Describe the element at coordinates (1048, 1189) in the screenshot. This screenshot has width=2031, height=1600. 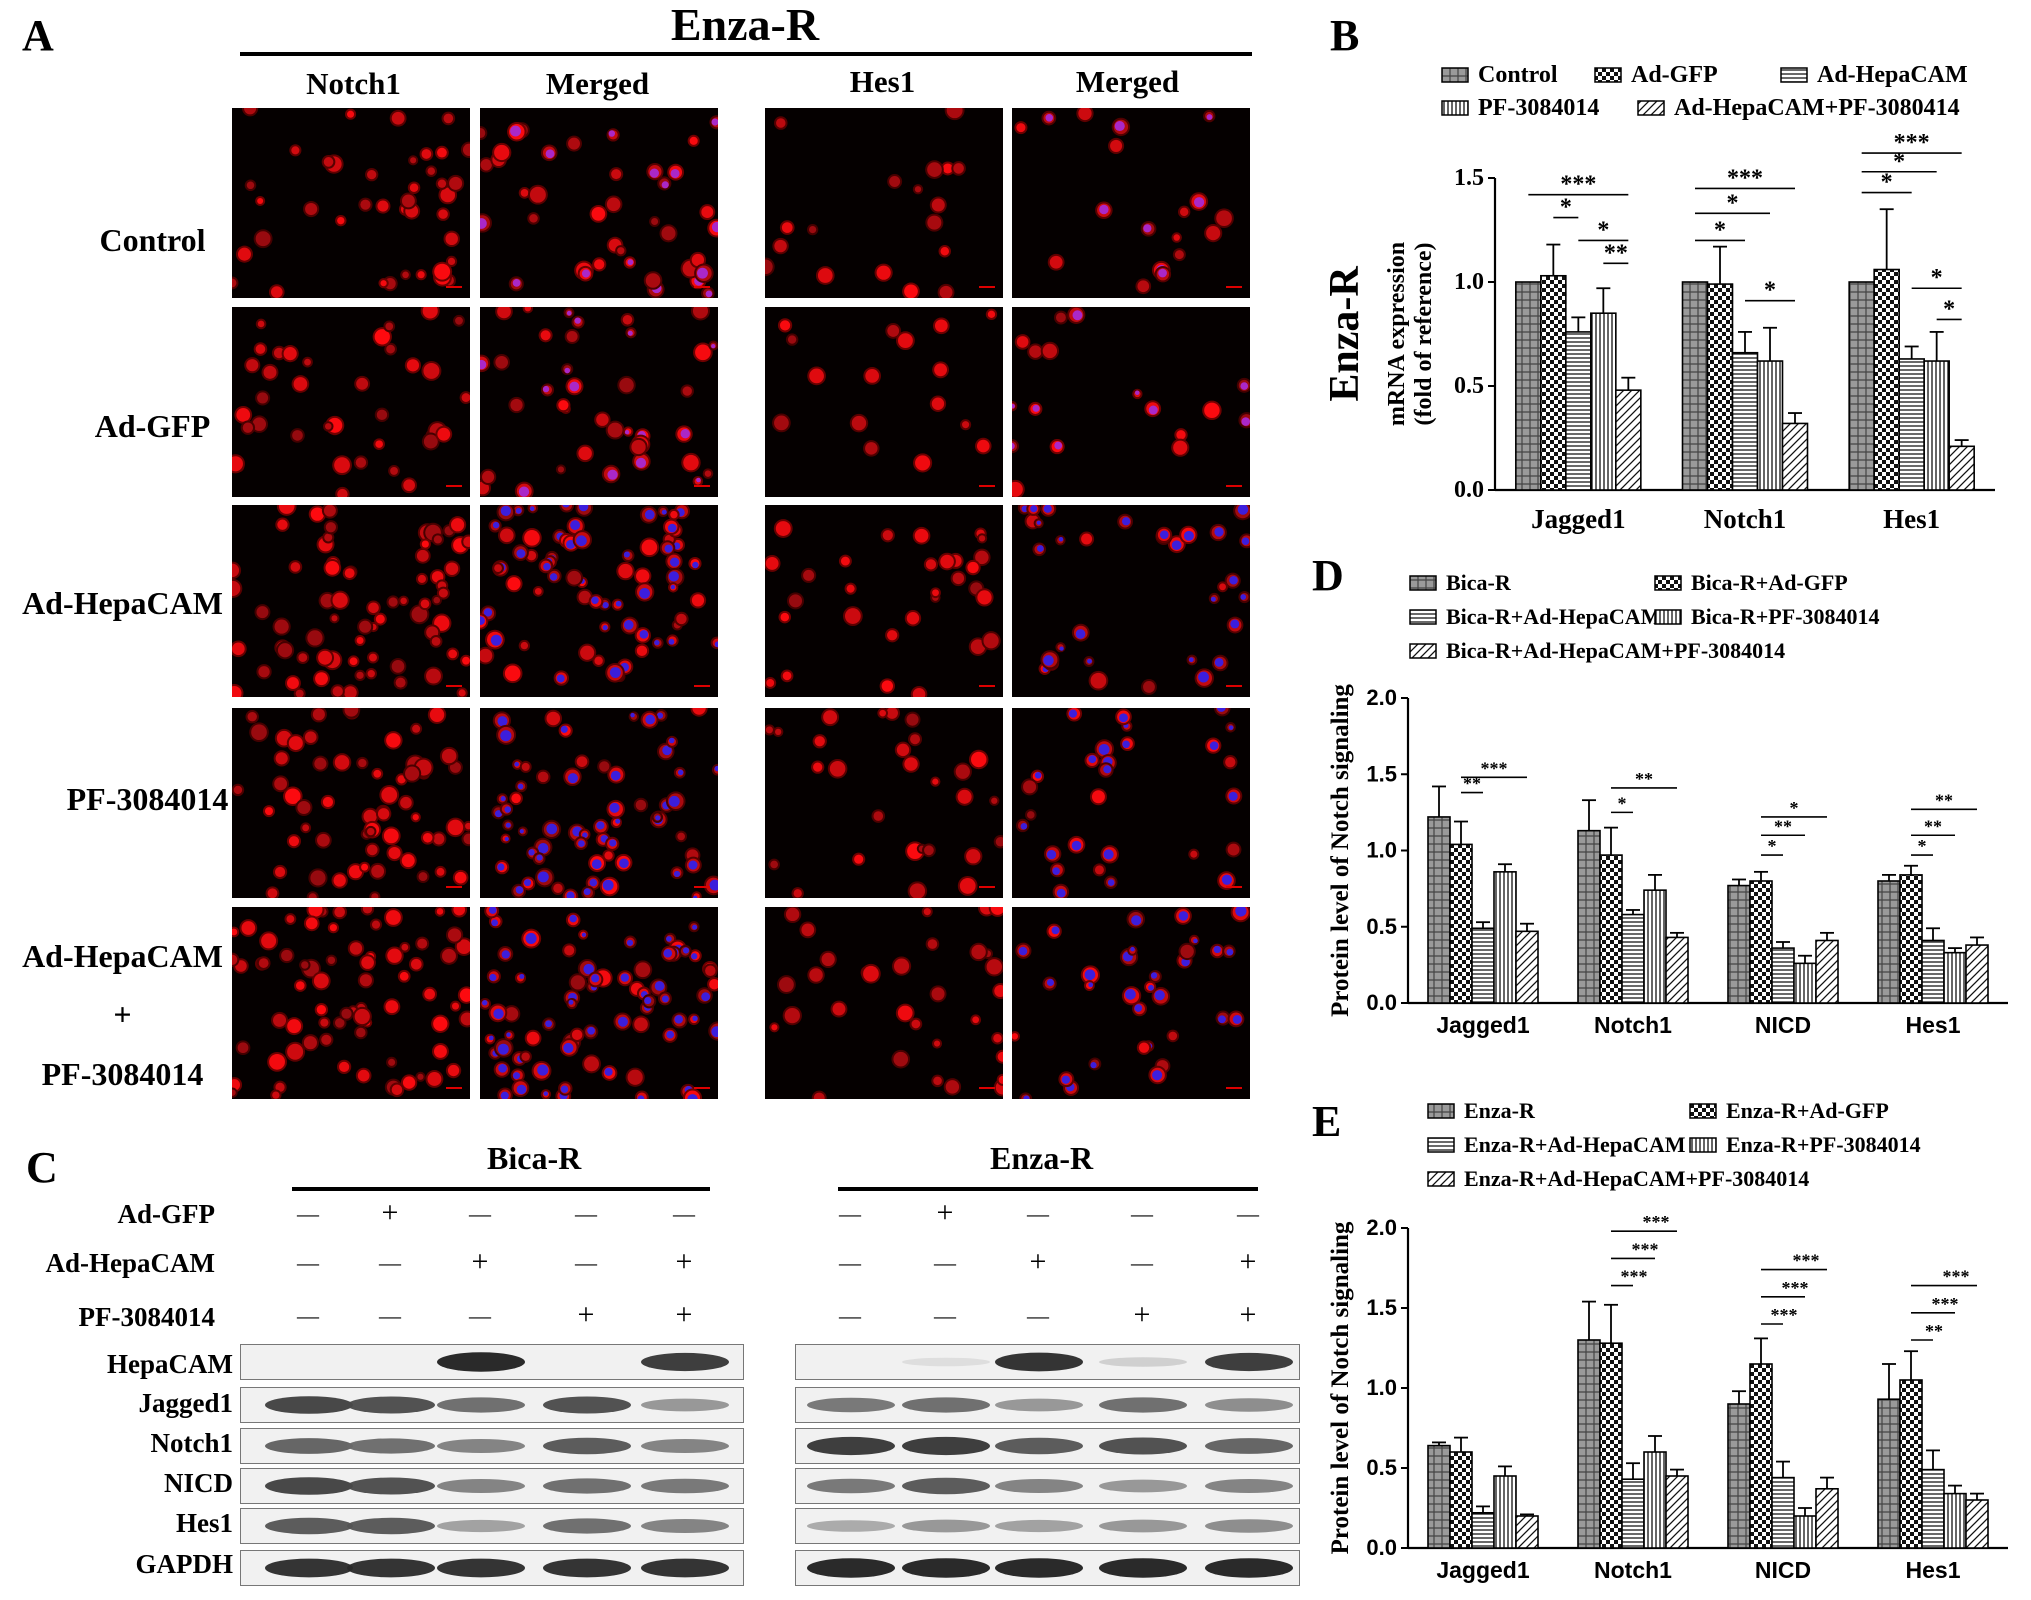
I see `blot-group-enza-rule` at that location.